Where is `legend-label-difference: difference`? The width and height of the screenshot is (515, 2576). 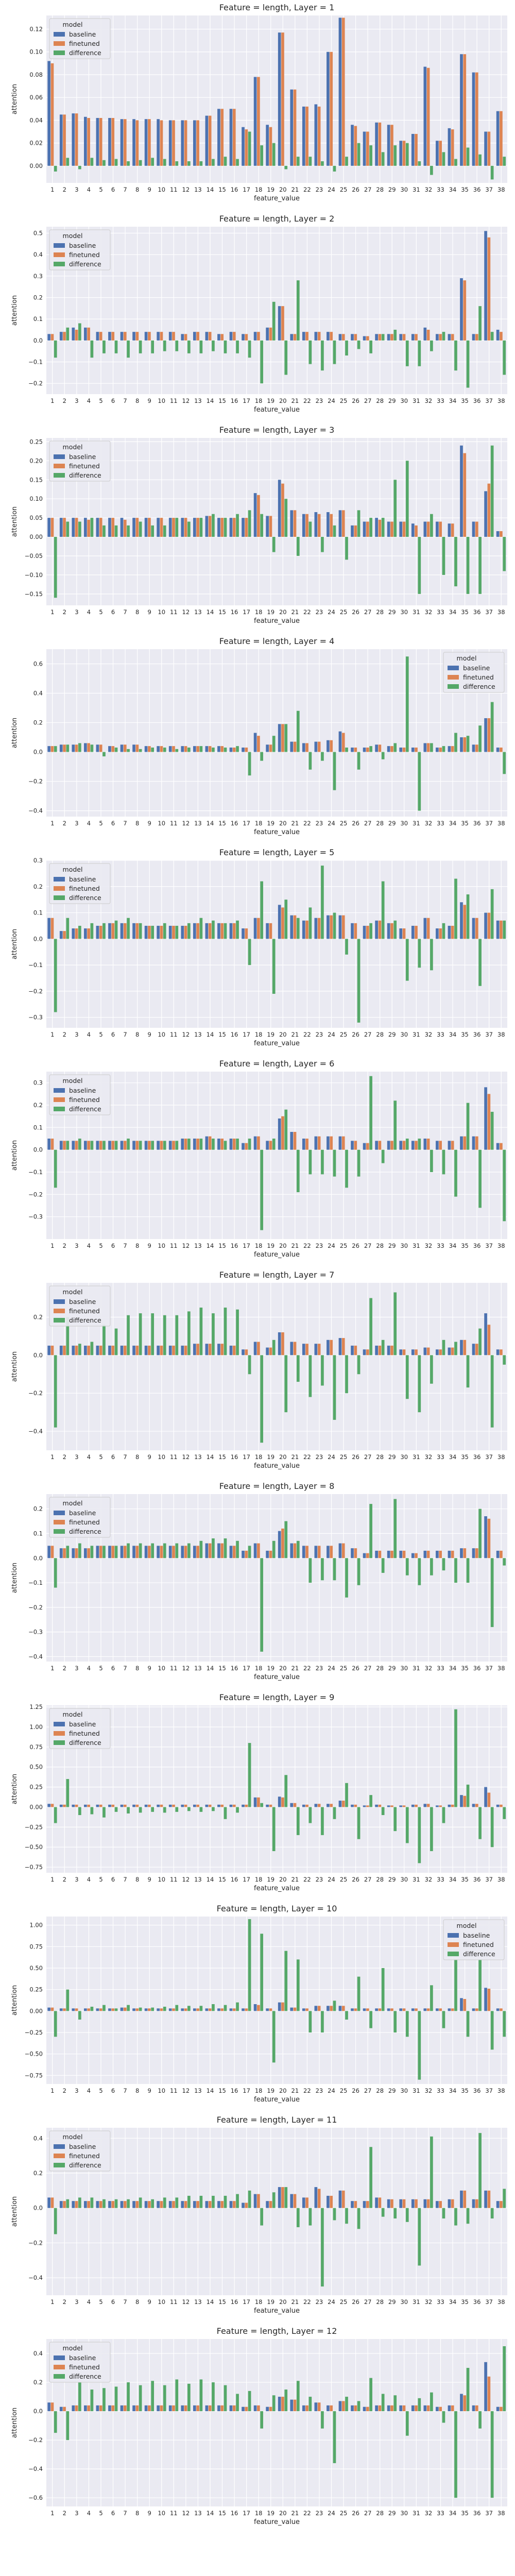
legend-label-difference: difference is located at coordinates (479, 686).